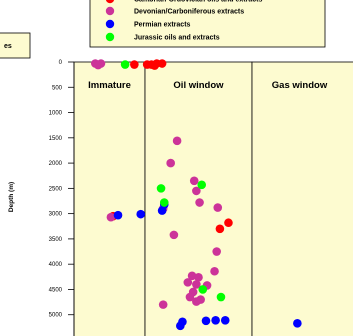  Describe the element at coordinates (56, 240) in the screenshot. I see `y-tick-label: 3500` at that location.